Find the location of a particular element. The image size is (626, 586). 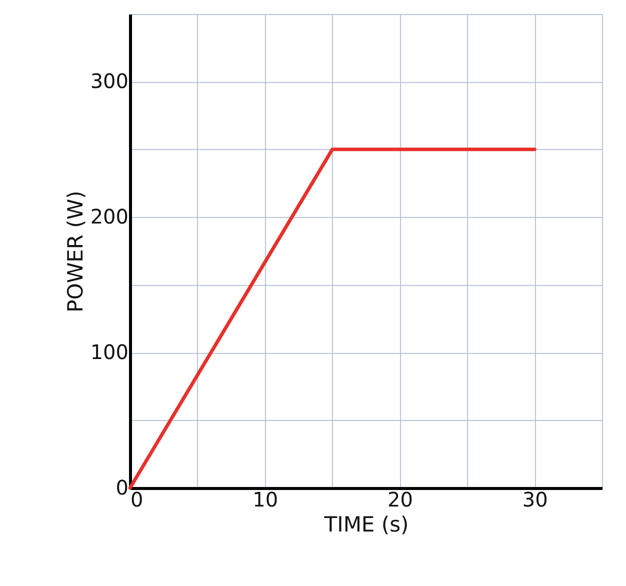

x-axis-title: TIME (s) is located at coordinates (366, 524).